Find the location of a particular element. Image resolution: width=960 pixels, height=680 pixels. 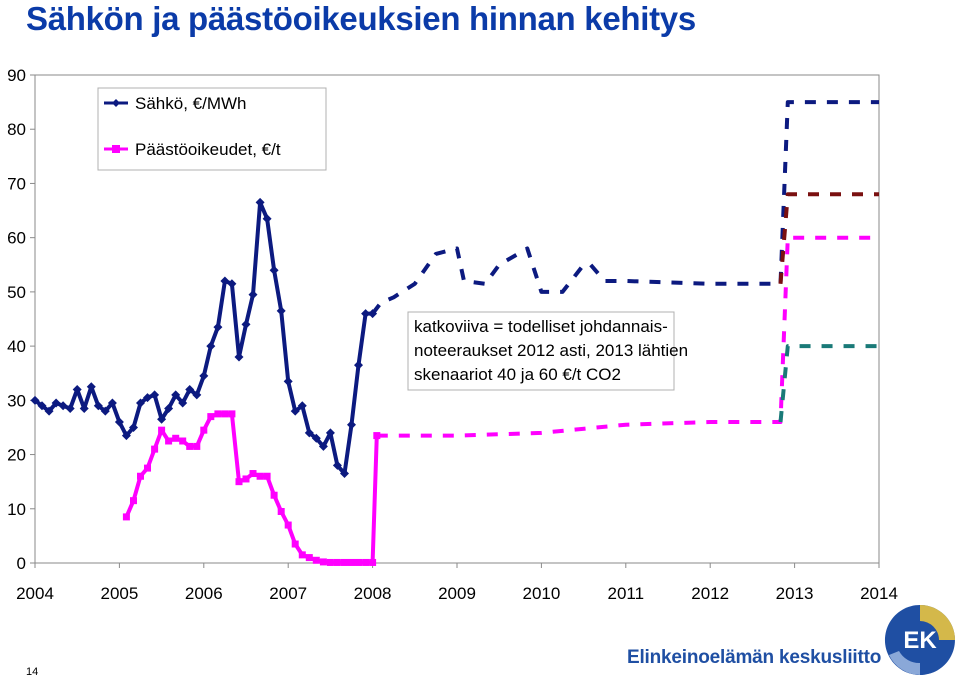

y-tick-label: 50 is located at coordinates (16, 292).